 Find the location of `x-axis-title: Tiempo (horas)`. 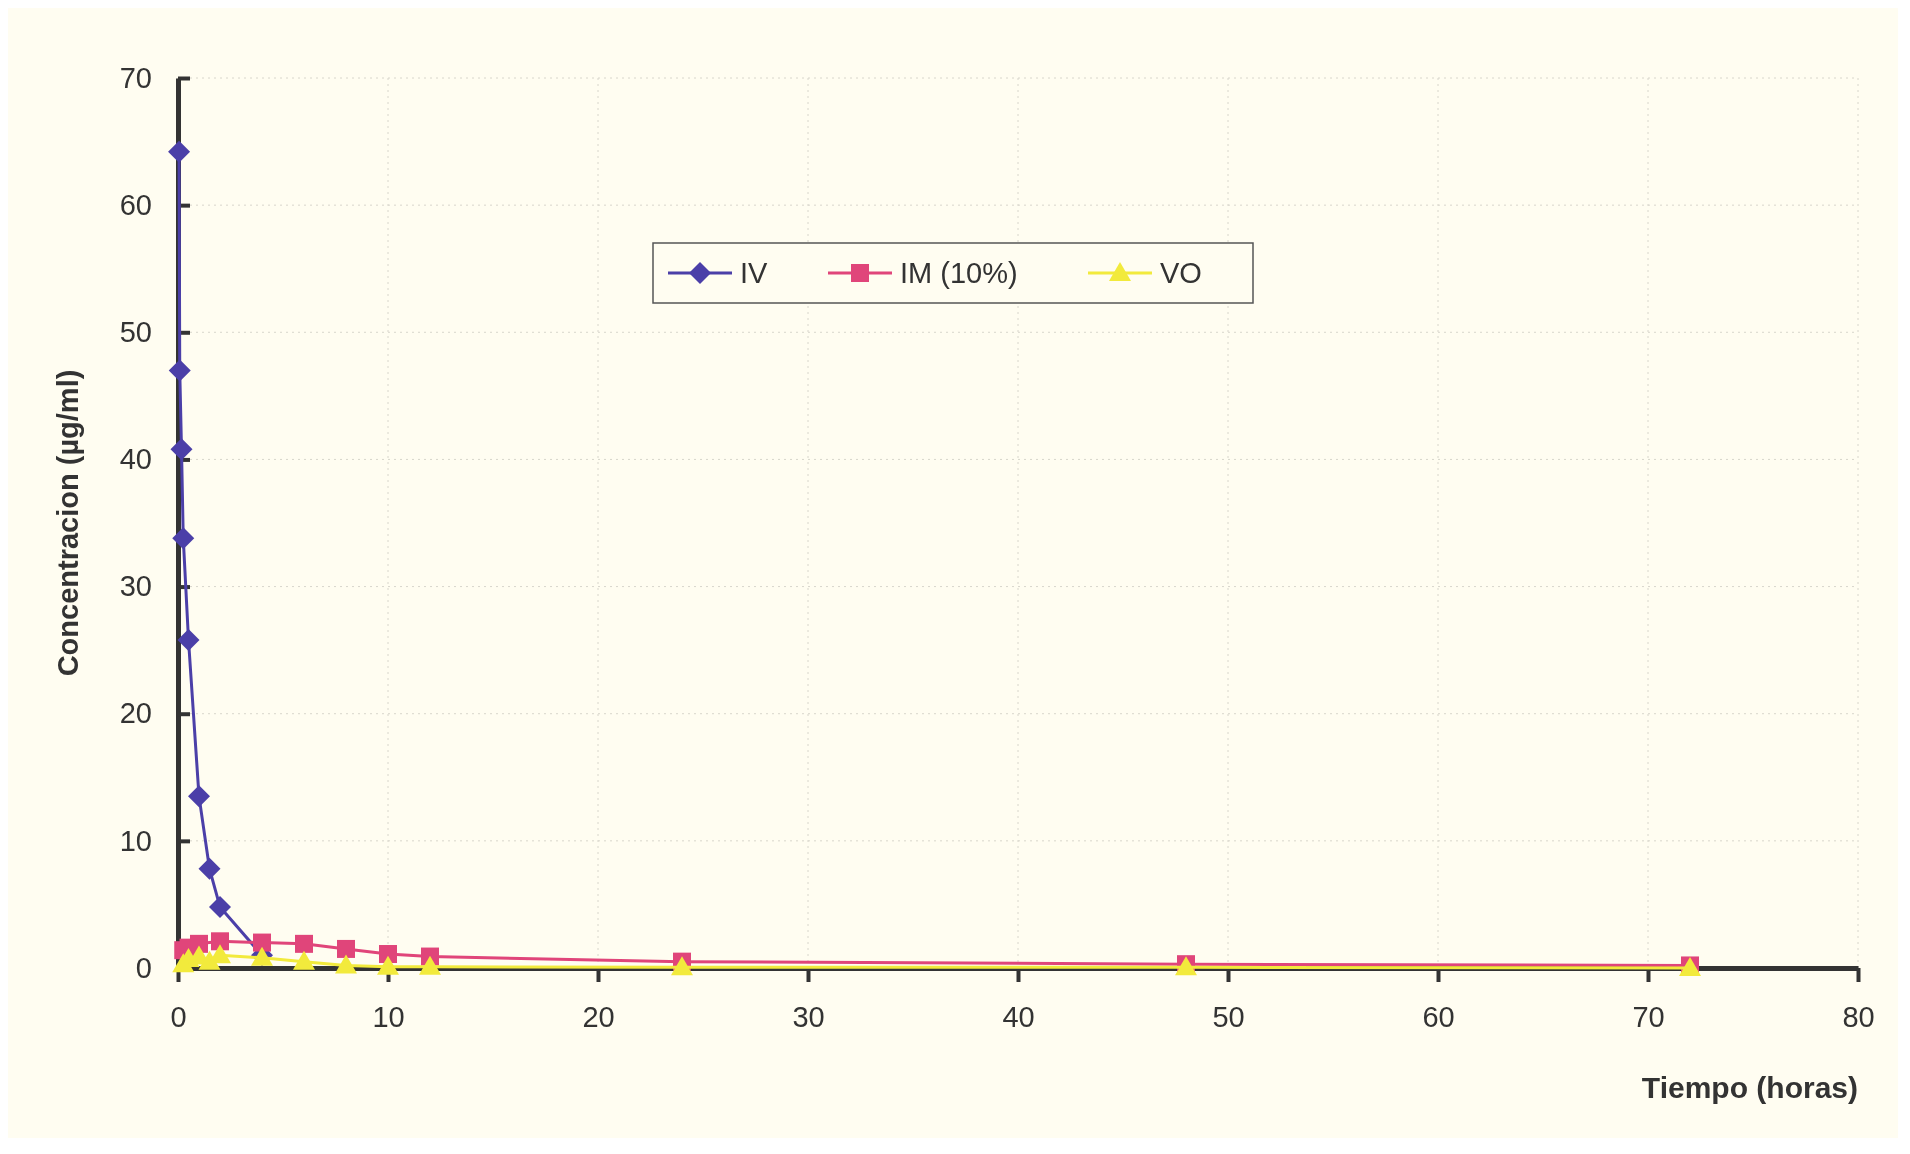

x-axis-title: Tiempo (horas) is located at coordinates (1749, 1087).